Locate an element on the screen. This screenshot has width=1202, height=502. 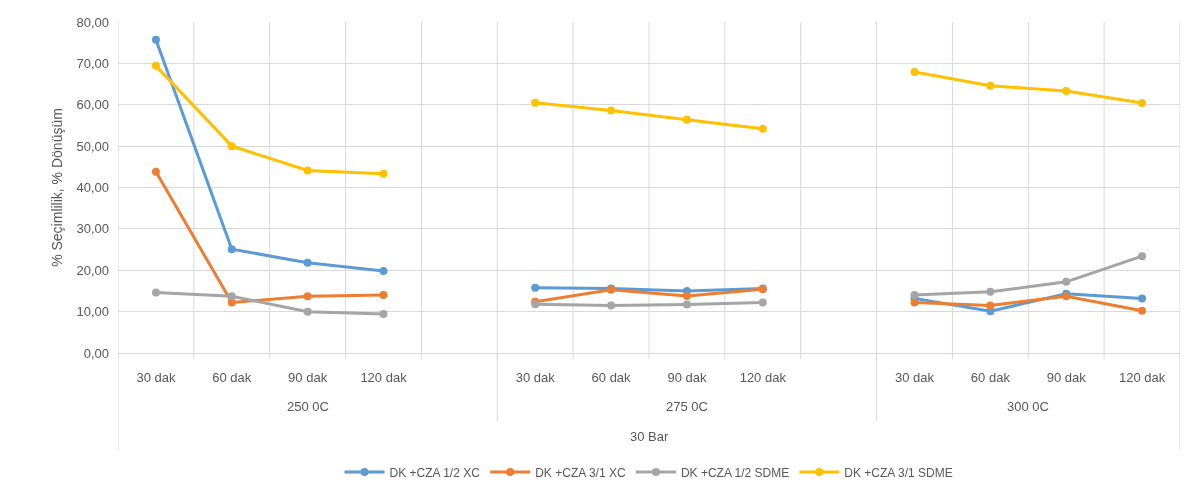
legend-label: DK +CZA 3/1 XC is located at coordinates (580, 472).